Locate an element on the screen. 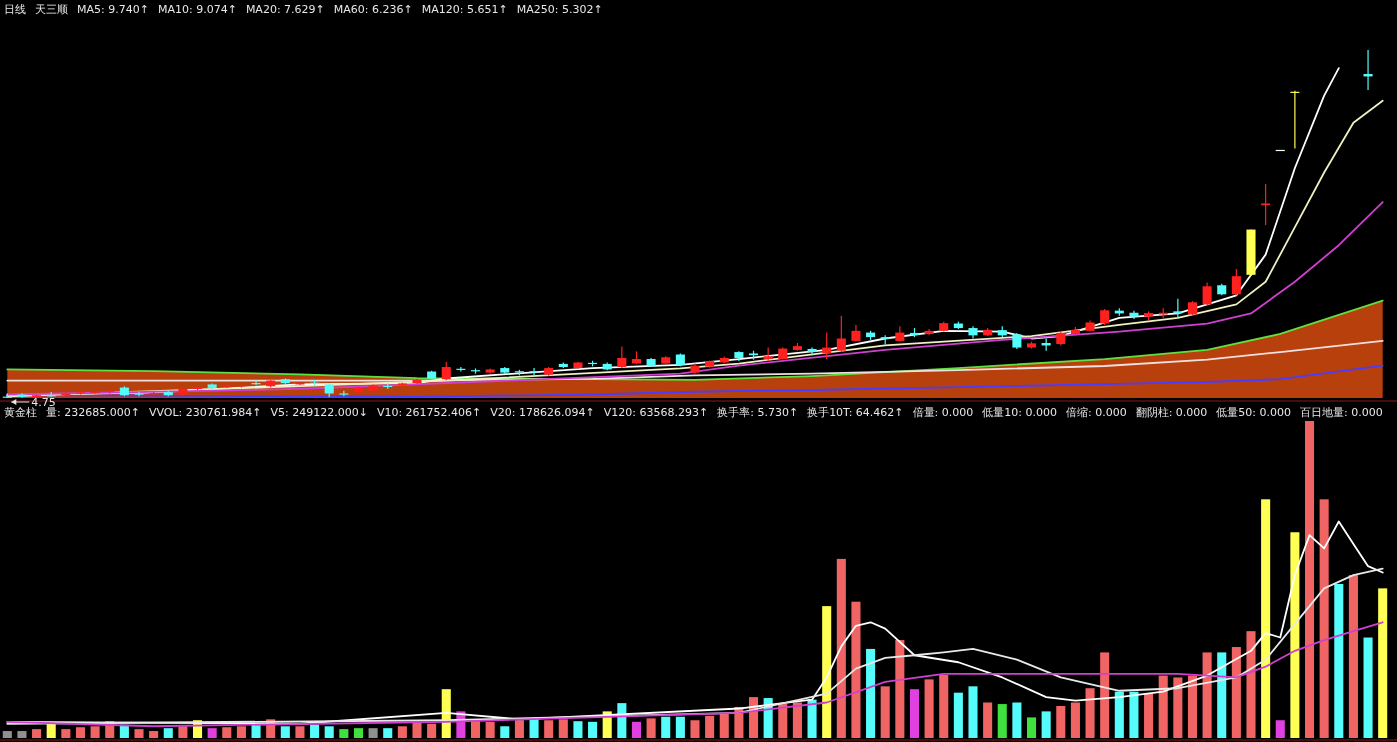 The height and width of the screenshot is (742, 1397). text: 低量10: 0.000 is located at coordinates (1019, 412).